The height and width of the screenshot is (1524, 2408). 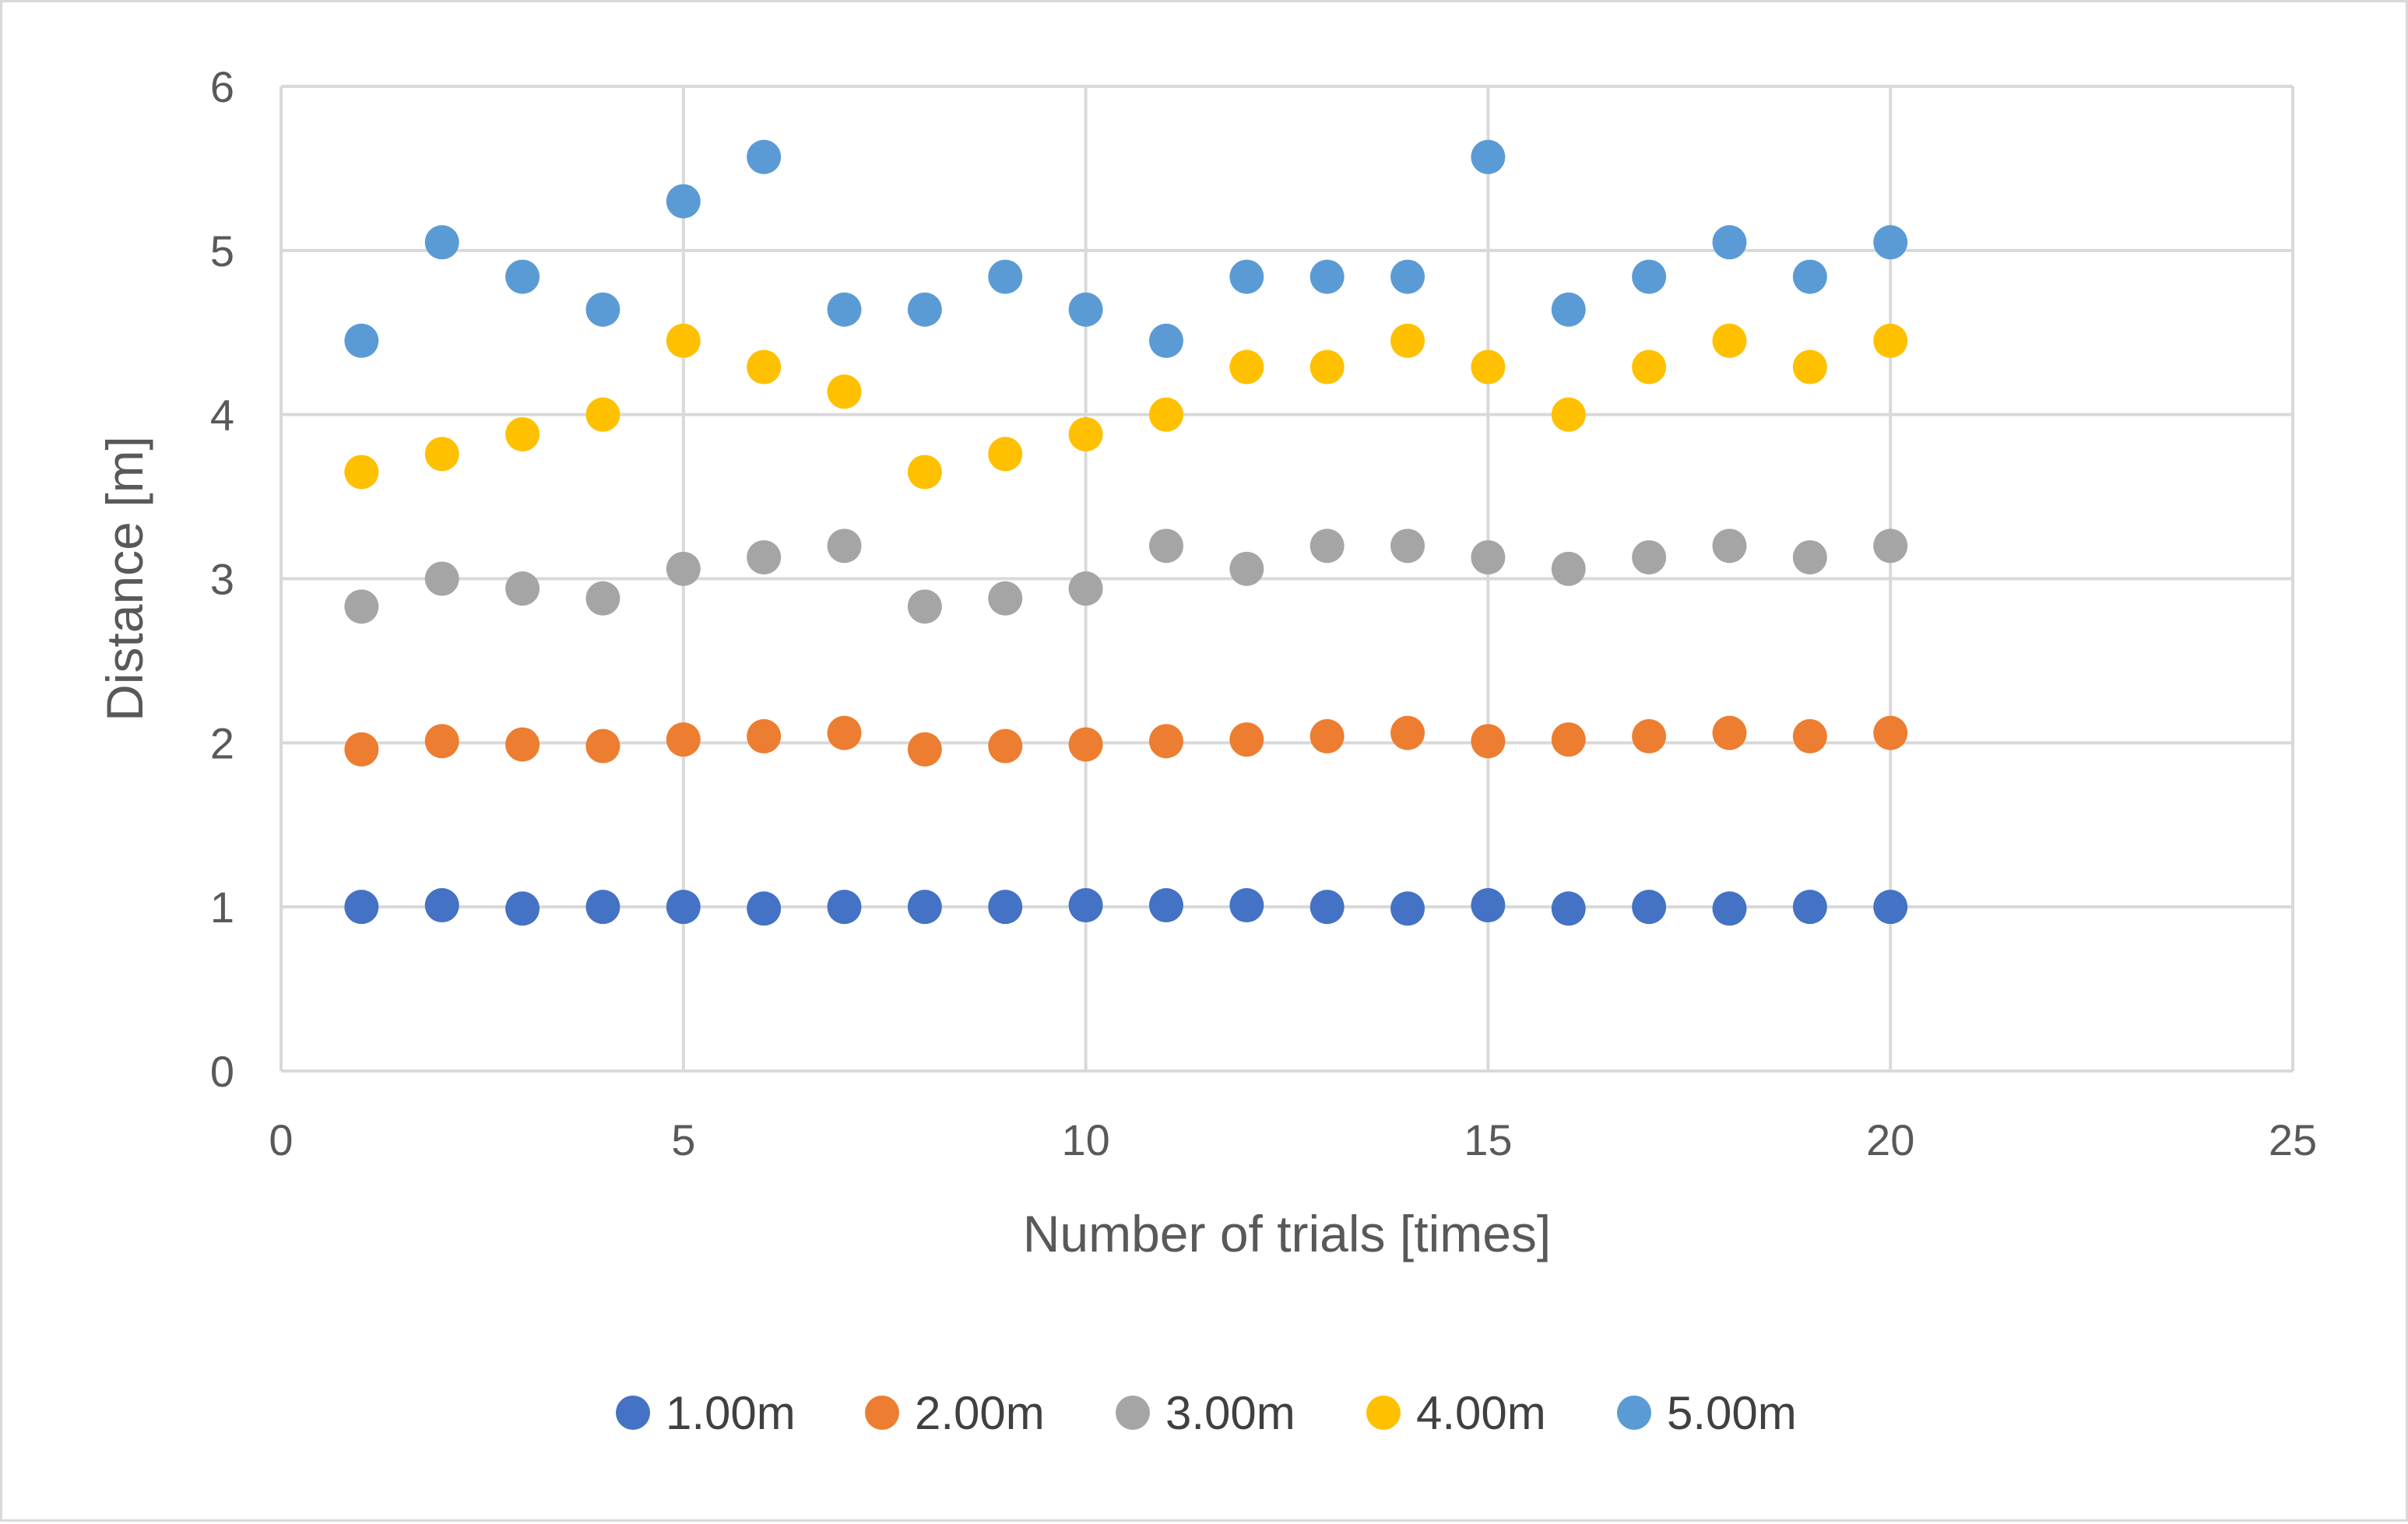 I want to click on legend: 1.00m 2.00m 3.00m 4.00m 5.00m, so click(x=1206, y=1413).